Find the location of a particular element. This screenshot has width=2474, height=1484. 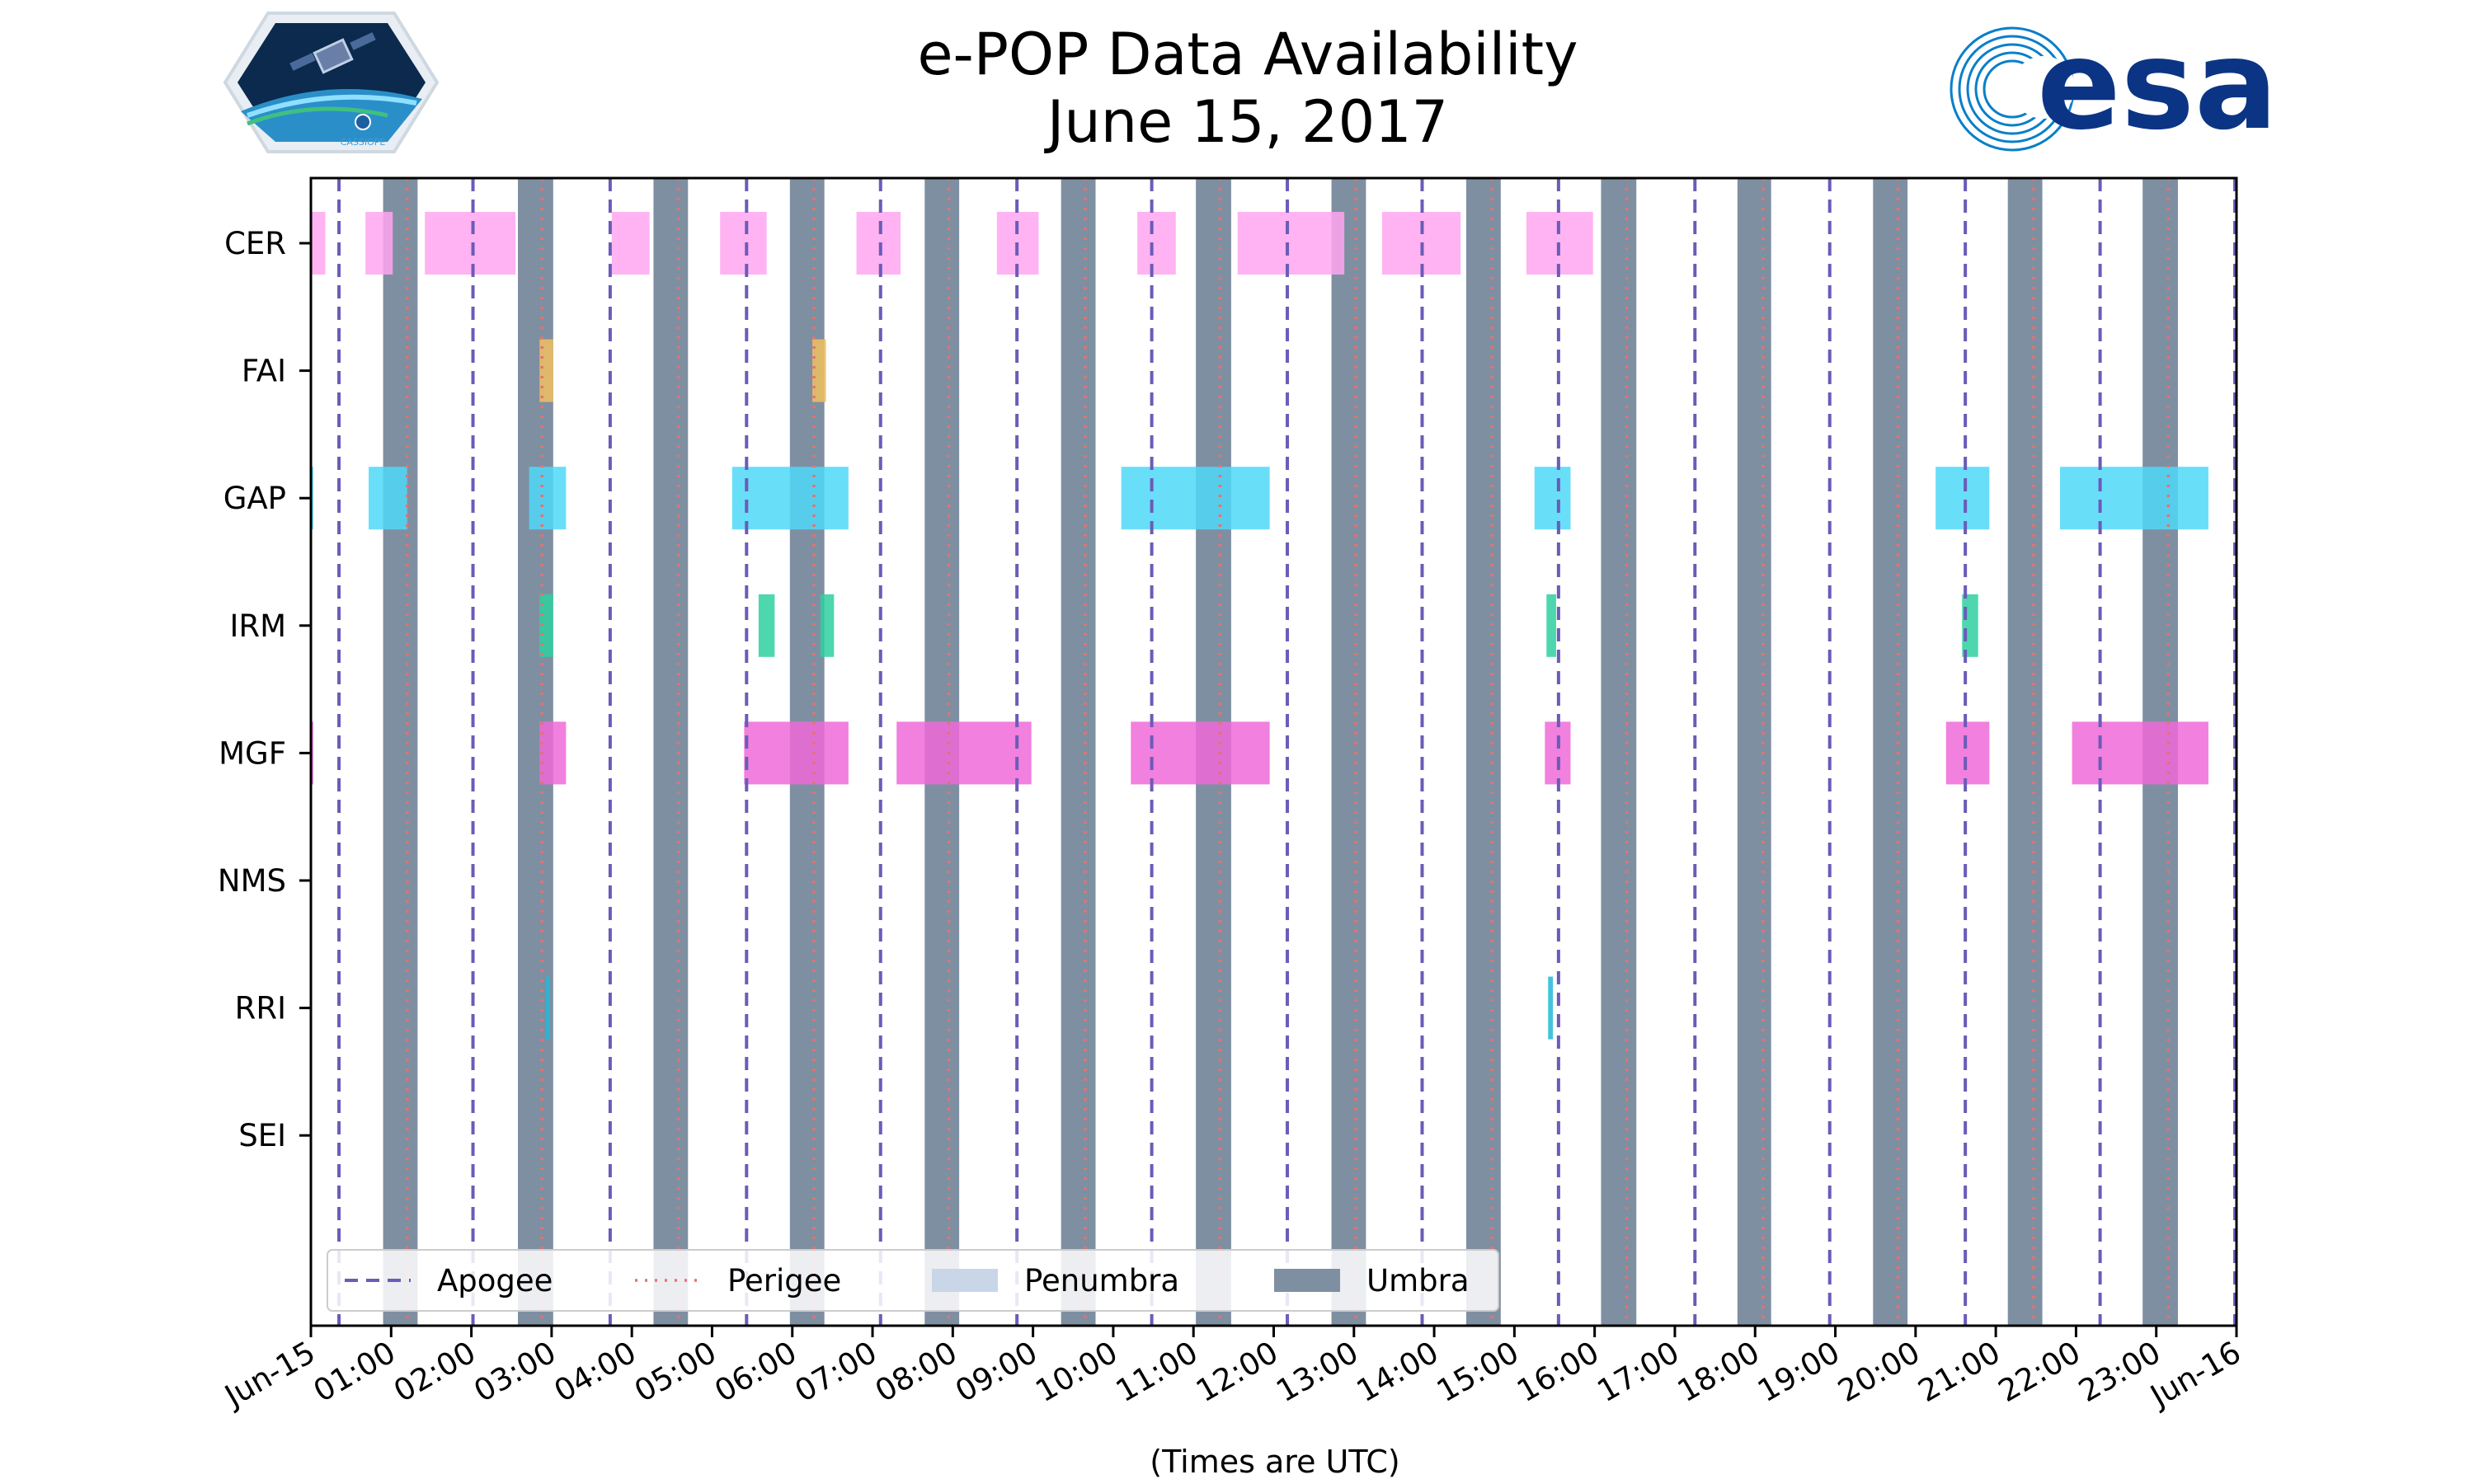

x-tick-label: 09:00 is located at coordinates (996, 1372).